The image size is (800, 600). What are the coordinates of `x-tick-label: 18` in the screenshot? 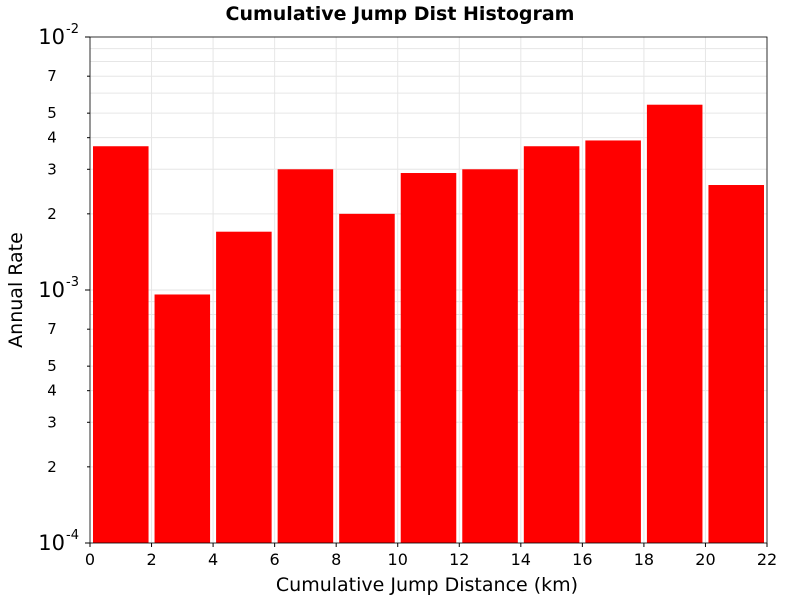 It's located at (644, 559).